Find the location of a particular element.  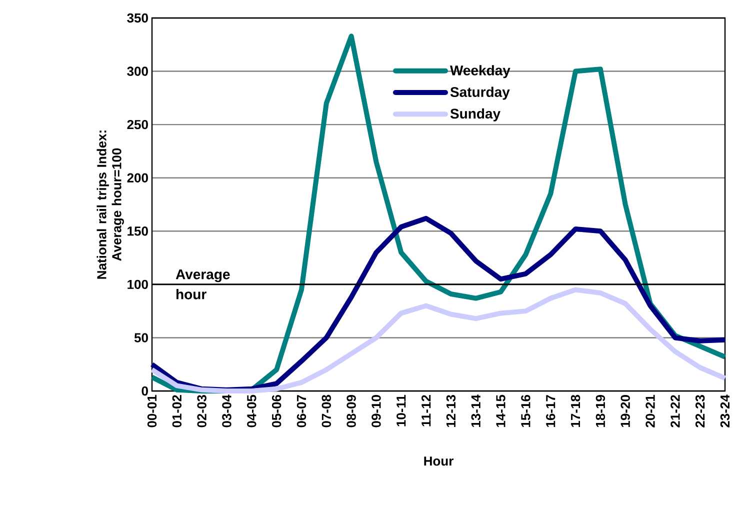

x-tick-label: 07-08 is located at coordinates (326, 411).